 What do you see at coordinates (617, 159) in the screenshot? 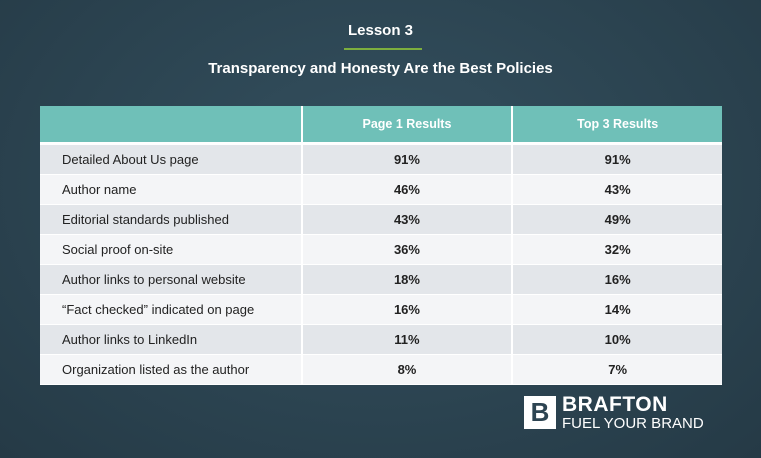
I see `top3-value: 91%` at bounding box center [617, 159].